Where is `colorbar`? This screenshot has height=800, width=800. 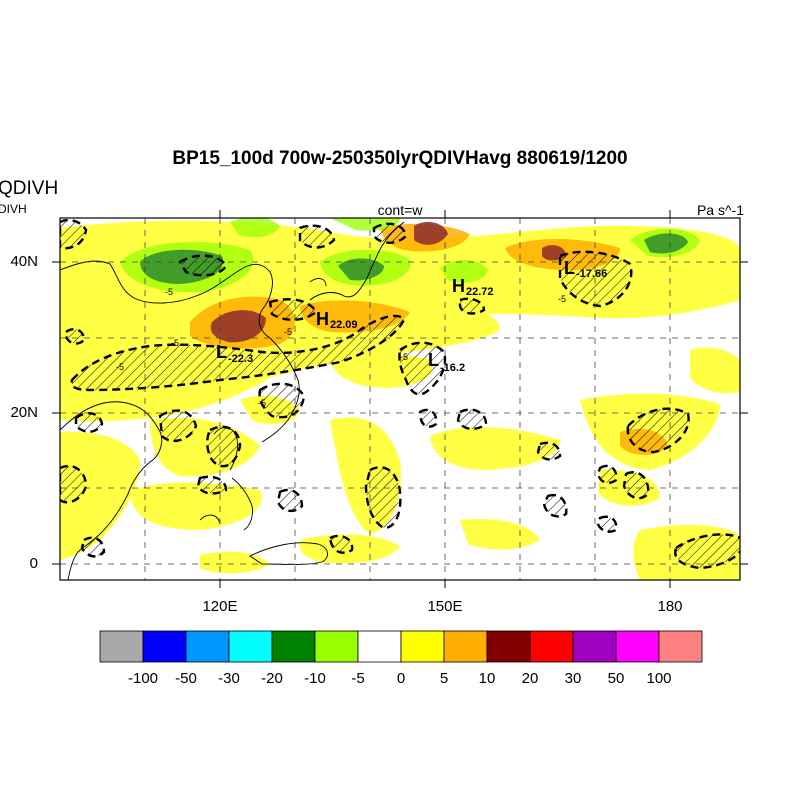 colorbar is located at coordinates (401, 646).